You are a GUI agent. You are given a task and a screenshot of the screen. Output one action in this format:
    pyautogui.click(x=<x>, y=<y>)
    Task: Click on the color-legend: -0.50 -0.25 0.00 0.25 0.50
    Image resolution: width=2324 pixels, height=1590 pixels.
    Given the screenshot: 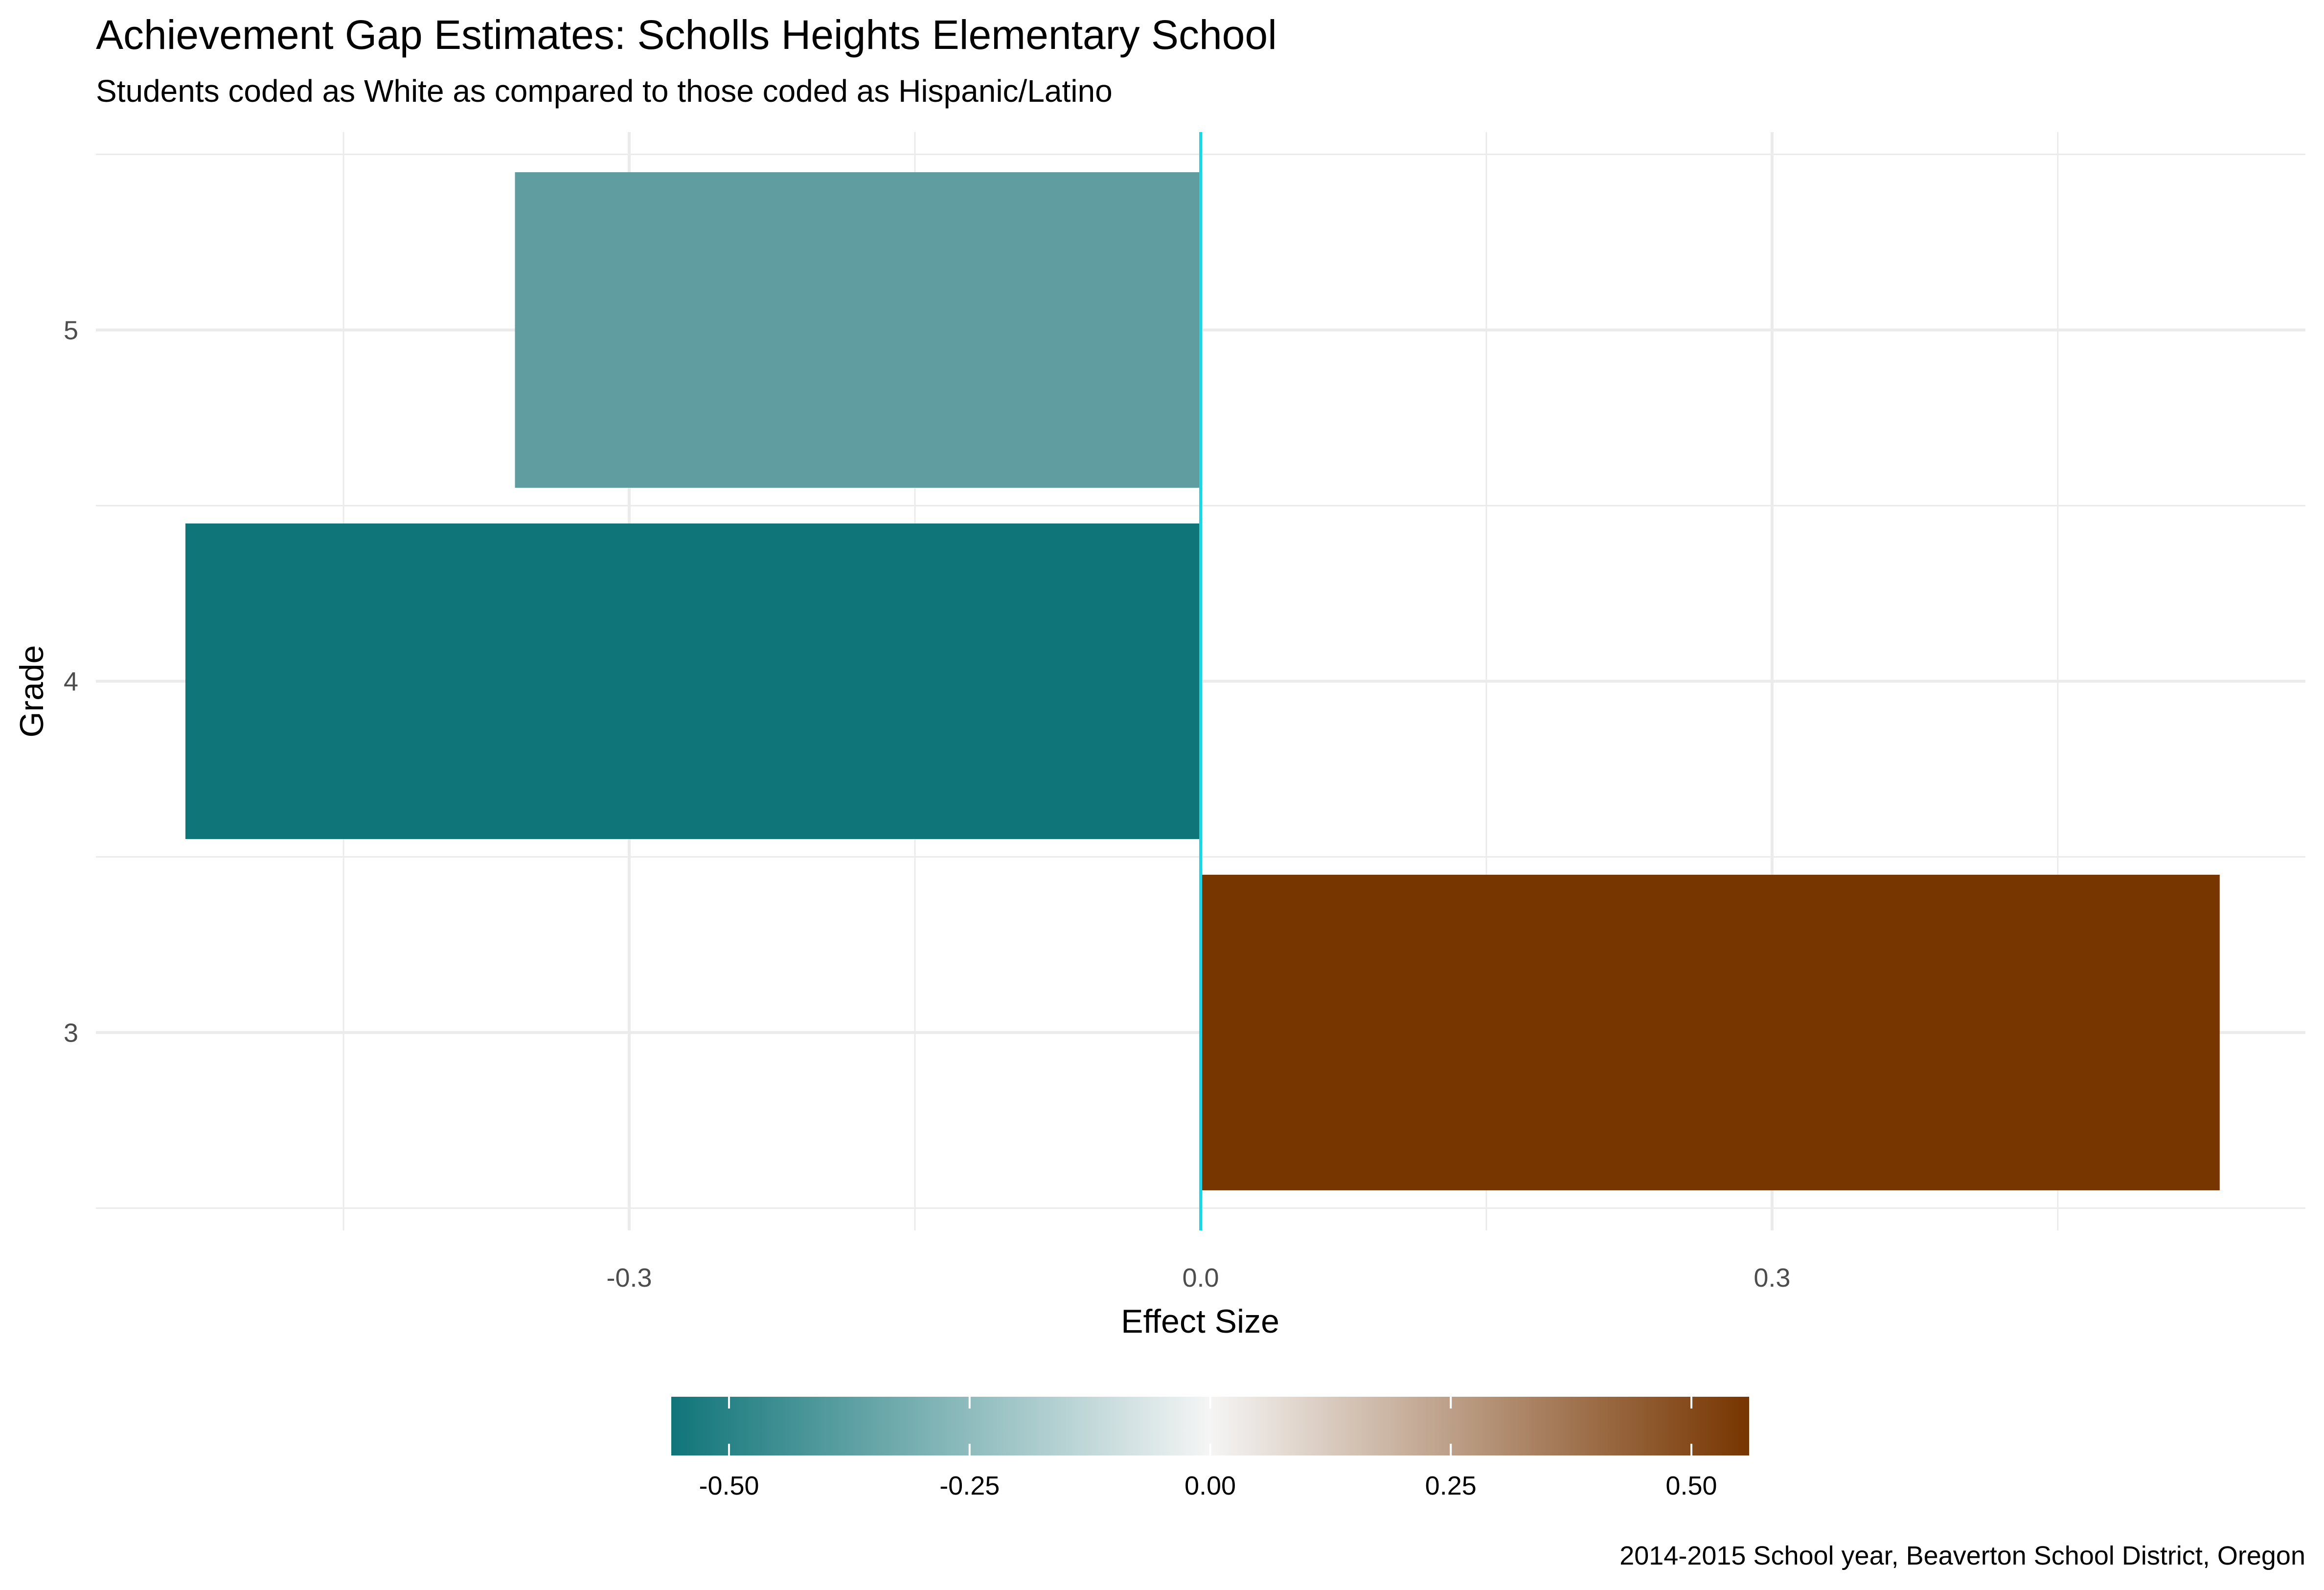 What is the action you would take?
    pyautogui.click(x=1210, y=1449)
    